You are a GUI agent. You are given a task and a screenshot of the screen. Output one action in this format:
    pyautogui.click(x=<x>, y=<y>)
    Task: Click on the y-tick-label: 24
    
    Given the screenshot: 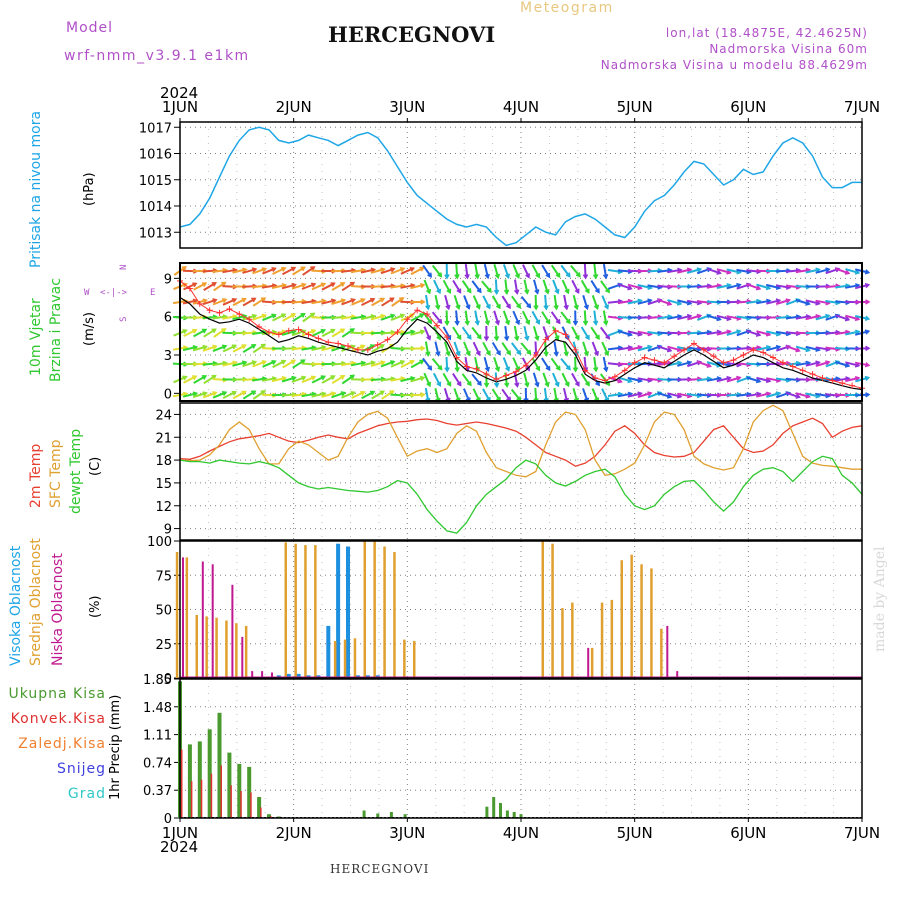 What is the action you would take?
    pyautogui.click(x=163, y=415)
    